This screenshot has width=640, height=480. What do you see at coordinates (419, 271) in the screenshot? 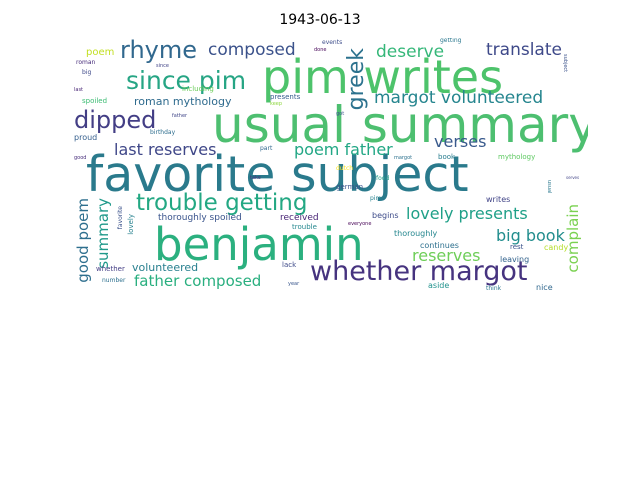
I see `word-whether-margot: whether margot` at bounding box center [419, 271].